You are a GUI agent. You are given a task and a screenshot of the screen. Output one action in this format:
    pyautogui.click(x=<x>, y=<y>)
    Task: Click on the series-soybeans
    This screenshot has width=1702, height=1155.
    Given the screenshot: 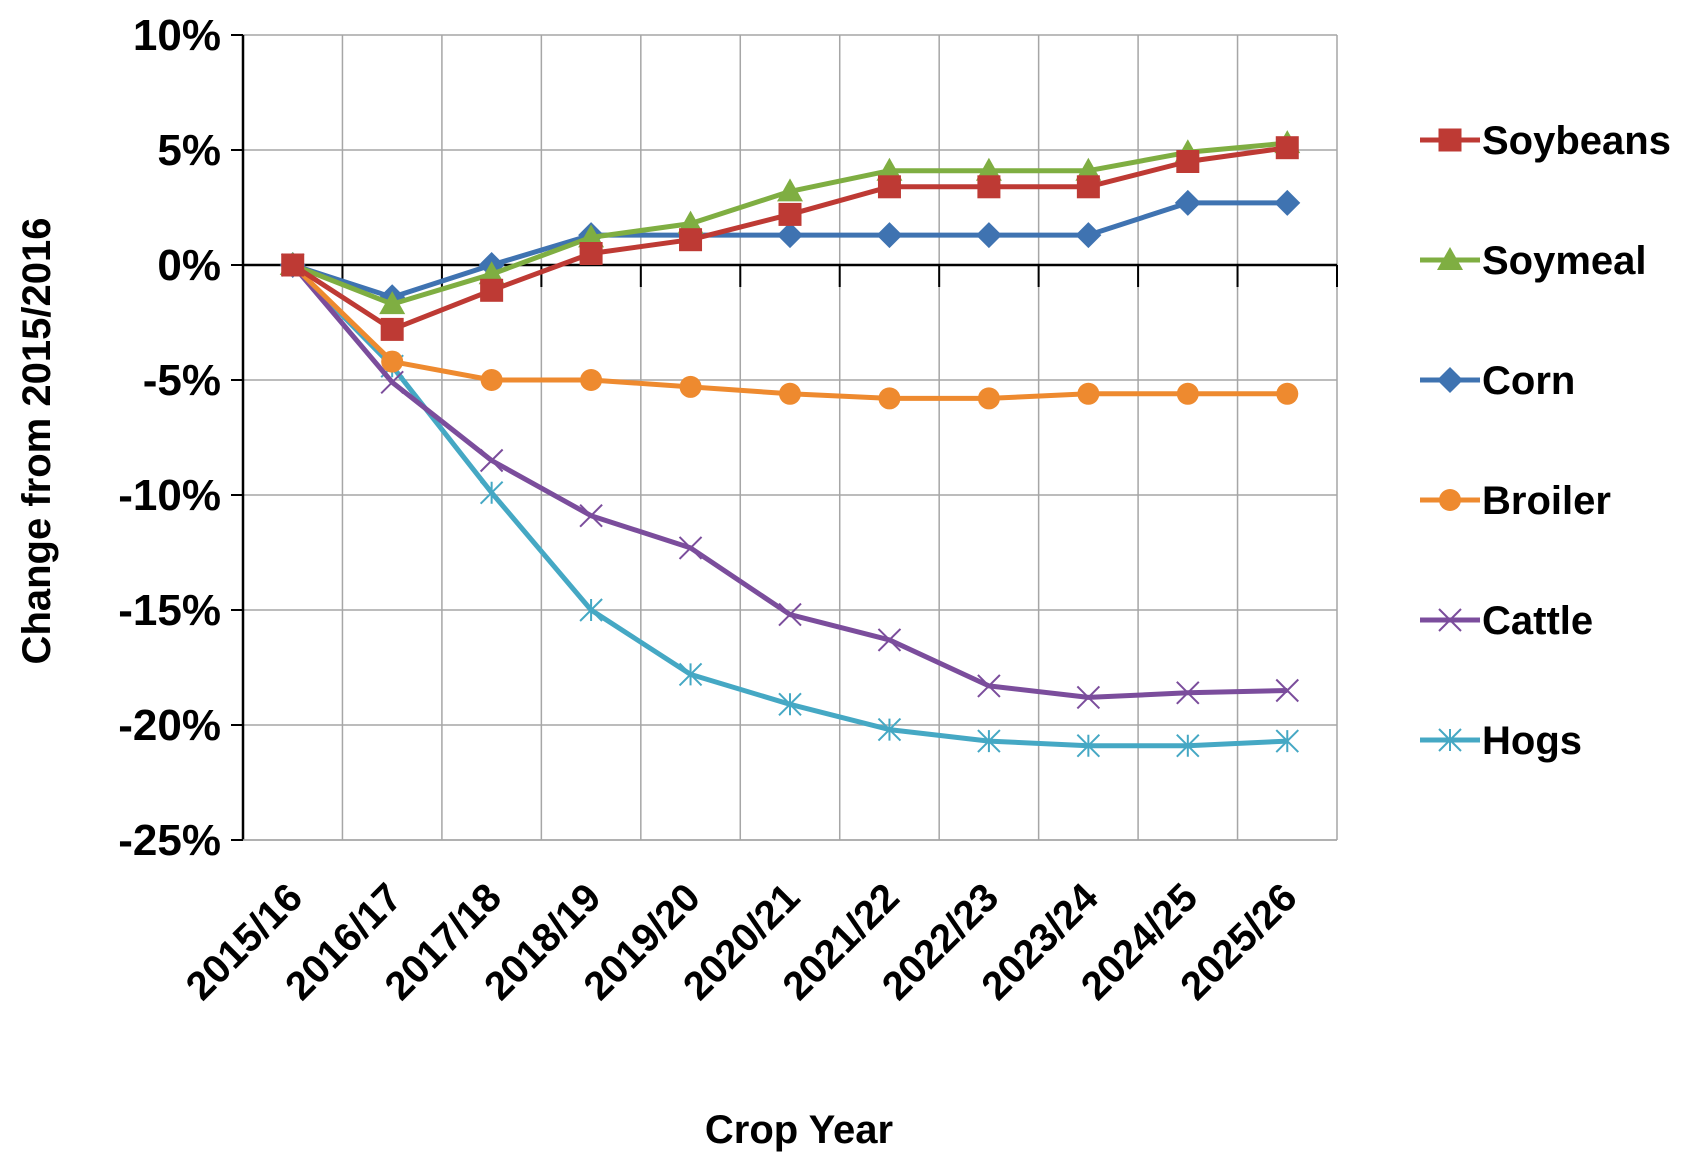 What is the action you would take?
    pyautogui.click(x=790, y=238)
    